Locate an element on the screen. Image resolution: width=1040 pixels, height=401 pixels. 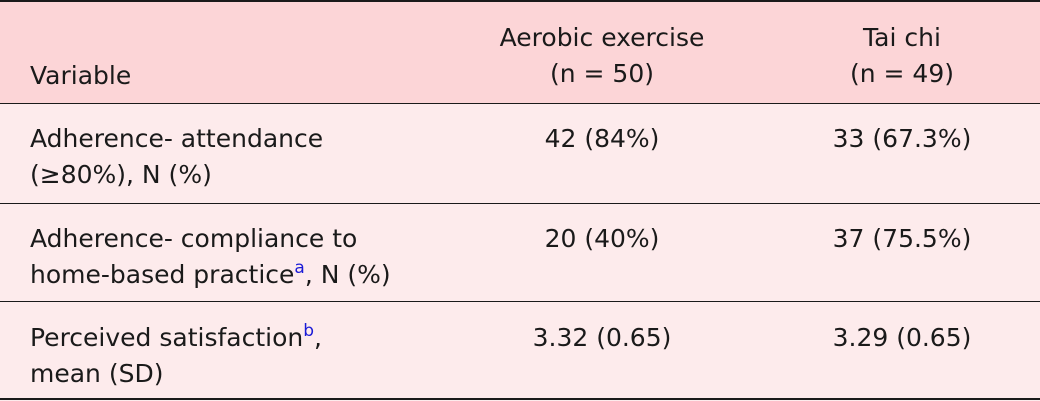
header-divider is located at coordinates (520, 103).